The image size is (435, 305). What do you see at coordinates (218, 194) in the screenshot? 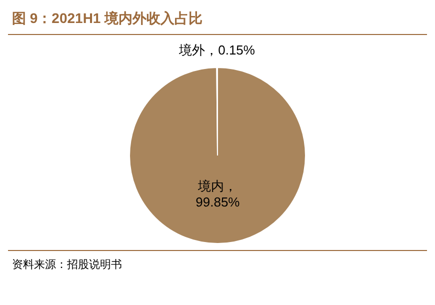
I see `slice-label: 境内， 99.85%` at bounding box center [218, 194].